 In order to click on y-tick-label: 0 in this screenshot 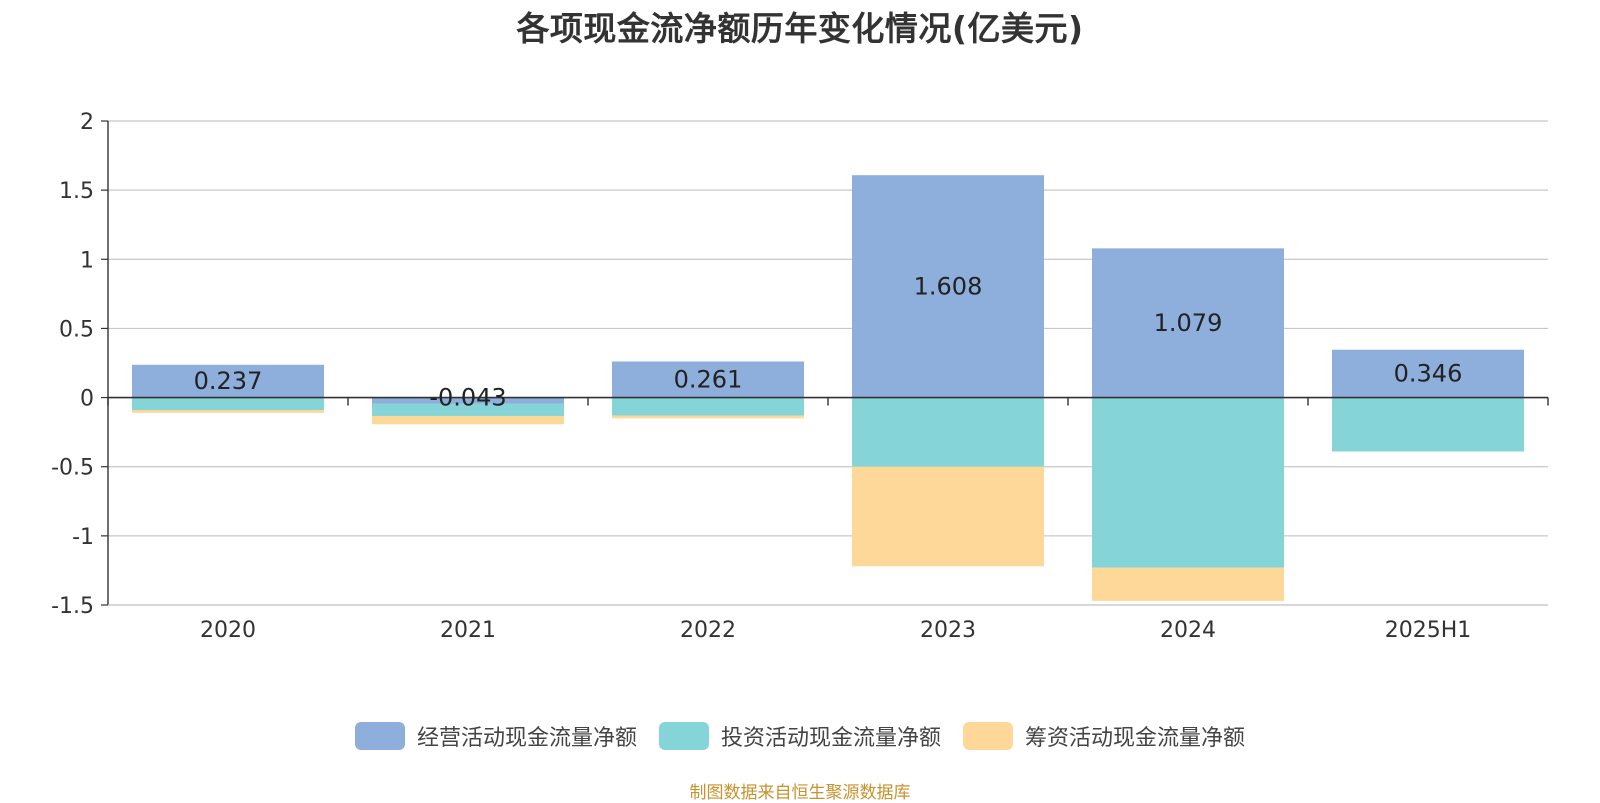, I will do `click(87, 399)`.